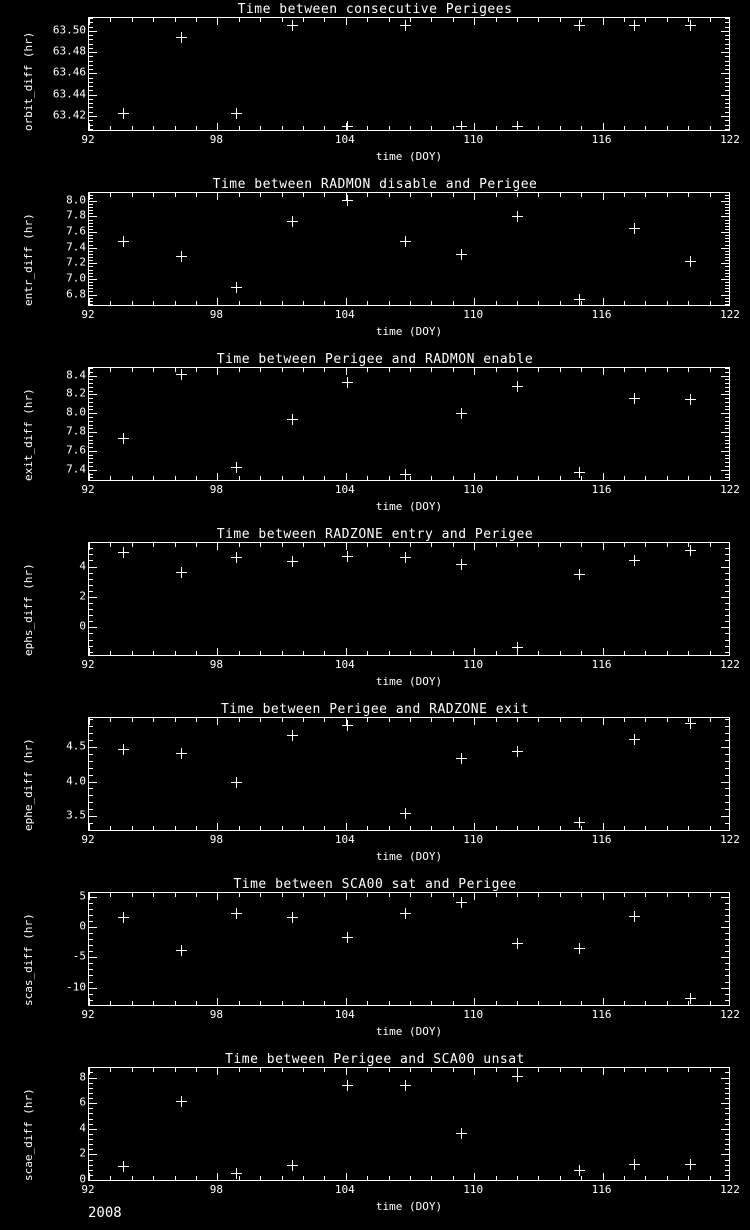 The height and width of the screenshot is (1230, 750). I want to click on y-tick-label: 4.0, so click(76, 780).